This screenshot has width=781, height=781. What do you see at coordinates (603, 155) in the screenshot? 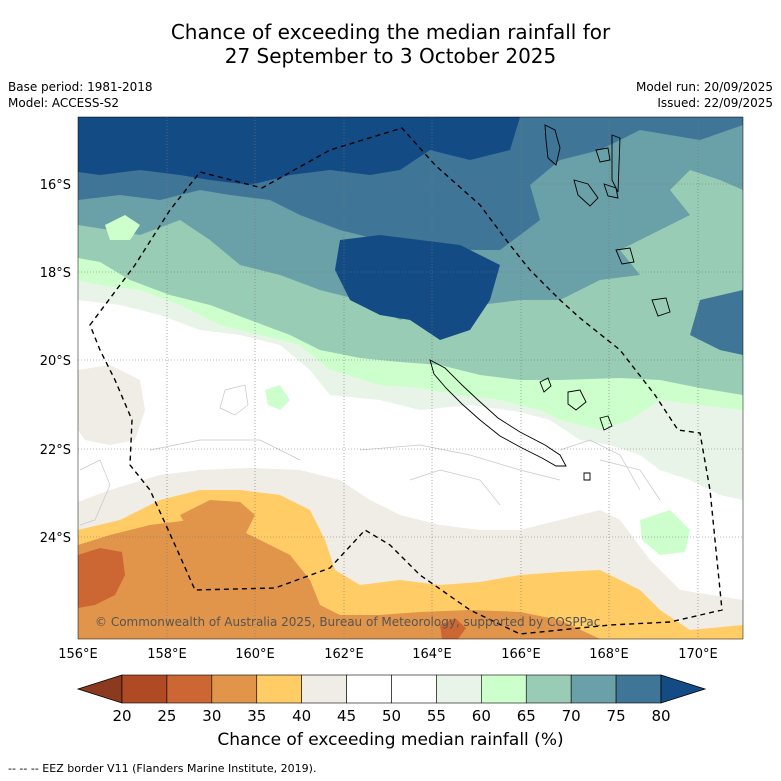
I see `vanuatu-north` at bounding box center [603, 155].